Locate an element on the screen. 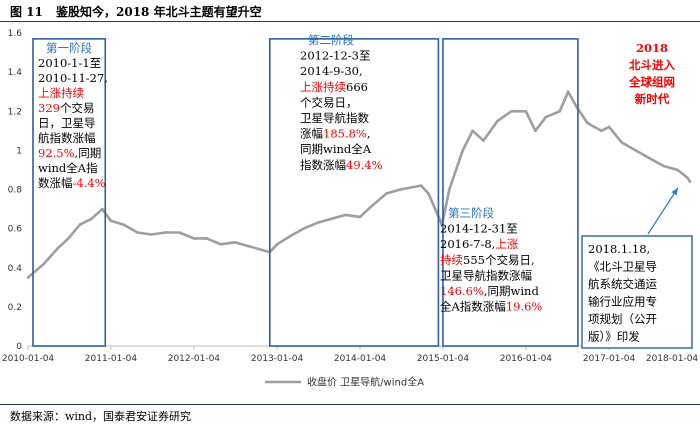  phase3-text-part: 2016-7-8, is located at coordinates (467, 244).